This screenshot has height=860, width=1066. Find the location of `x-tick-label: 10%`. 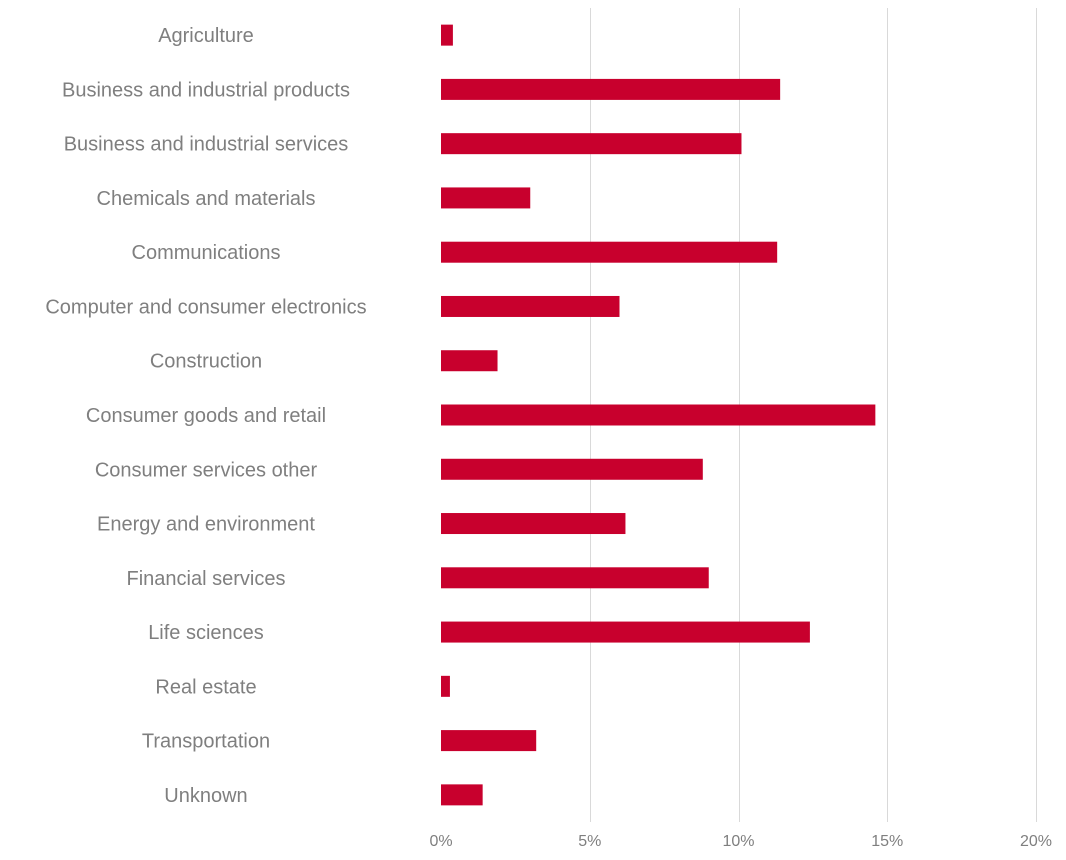

x-tick-label: 10% is located at coordinates (738, 841).